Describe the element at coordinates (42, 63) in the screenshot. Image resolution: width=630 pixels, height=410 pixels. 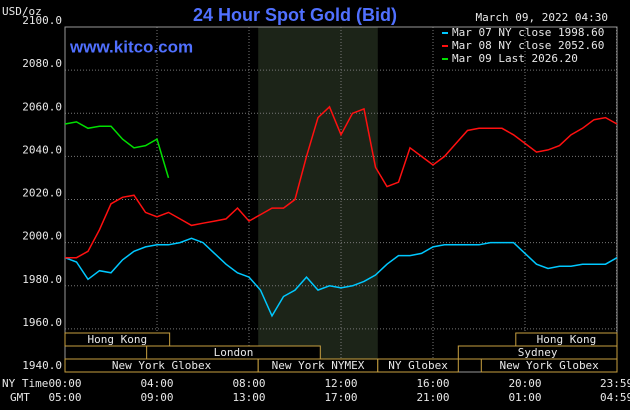
I see `y-tick-label: 2080.0` at that location.